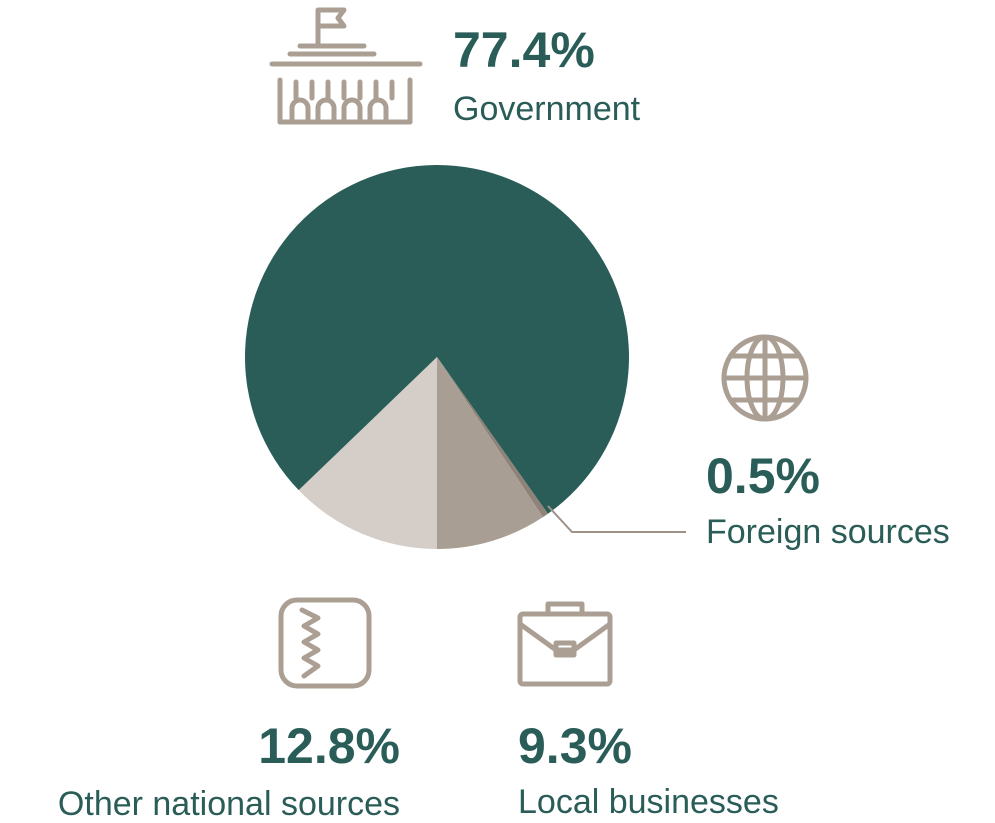 Image resolution: width=995 pixels, height=823 pixels. I want to click on category-label: Government, so click(547, 109).